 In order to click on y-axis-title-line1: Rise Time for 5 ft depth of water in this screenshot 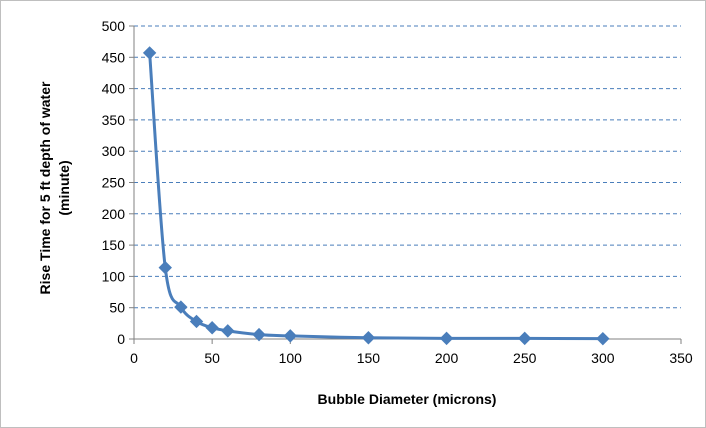, I will do `click(45, 187)`.